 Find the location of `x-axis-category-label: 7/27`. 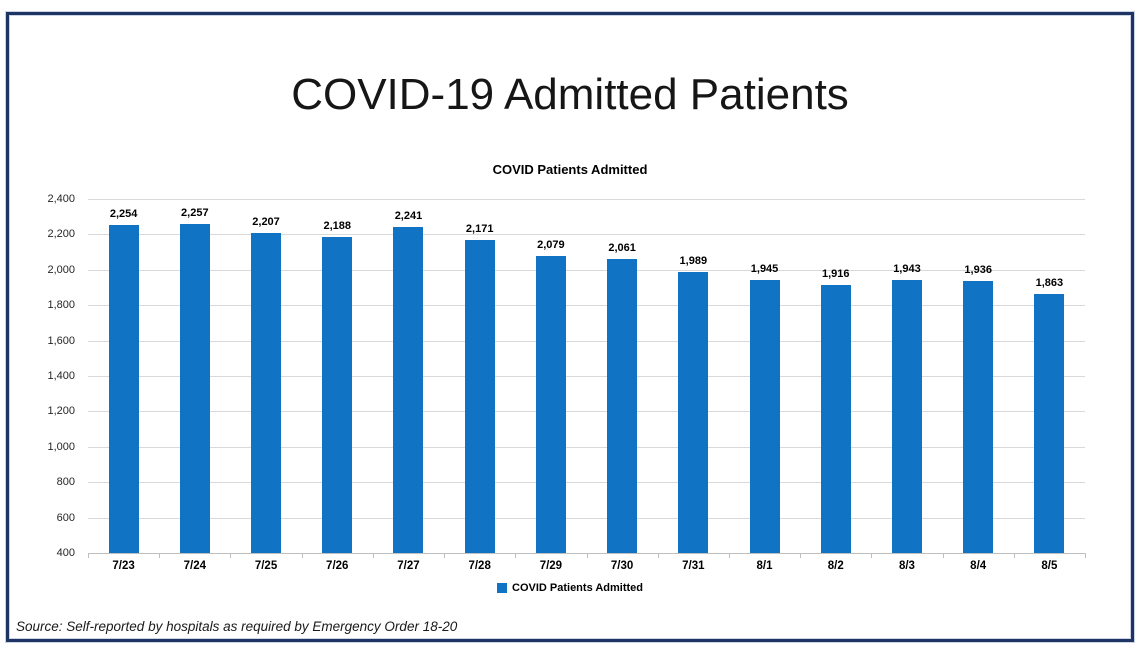

x-axis-category-label: 7/27 is located at coordinates (408, 566).